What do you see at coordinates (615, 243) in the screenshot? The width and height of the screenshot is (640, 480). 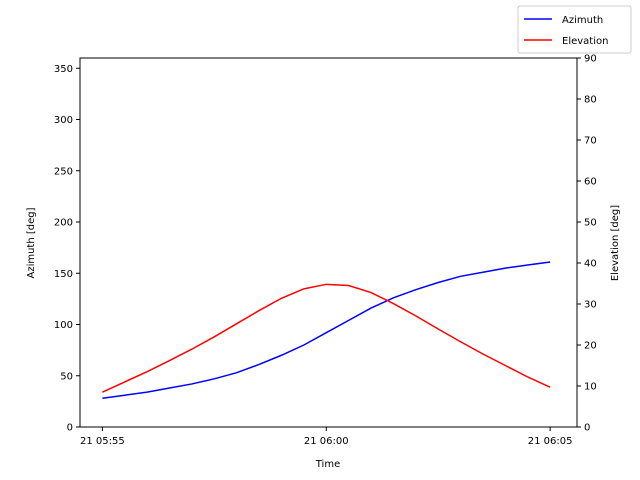 I see `y-axis-label-right: Elevation [deg]` at bounding box center [615, 243].